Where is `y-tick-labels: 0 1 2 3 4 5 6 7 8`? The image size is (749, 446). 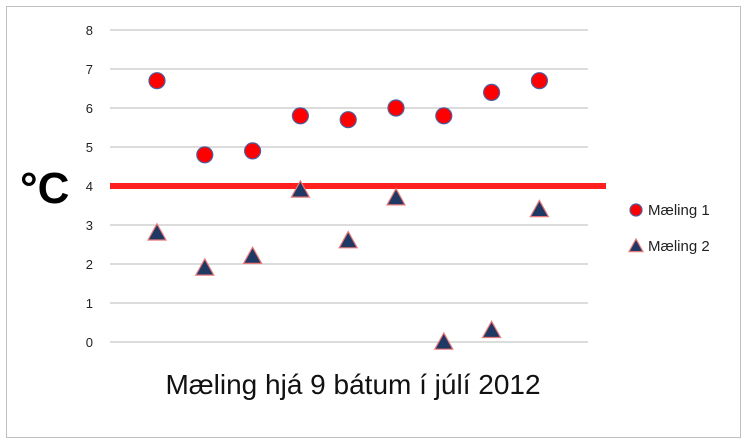 y-tick-labels: 0 1 2 3 4 5 6 7 8 is located at coordinates (89, 186).